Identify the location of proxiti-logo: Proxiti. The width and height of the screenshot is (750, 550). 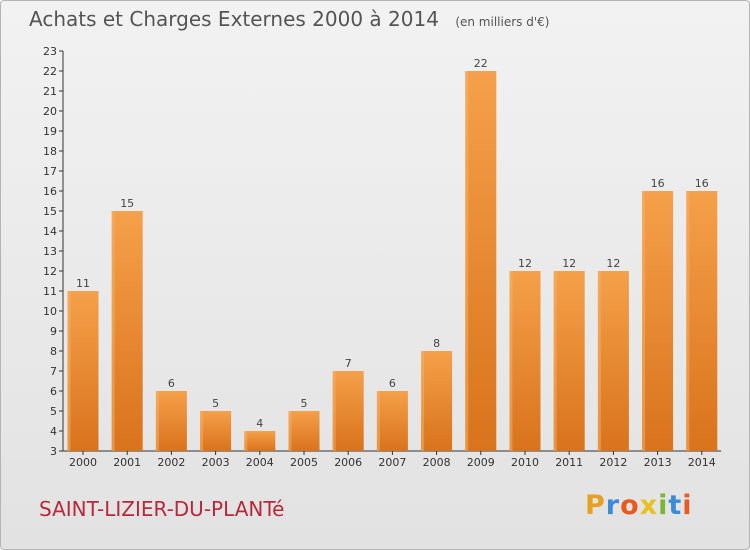
(639, 505).